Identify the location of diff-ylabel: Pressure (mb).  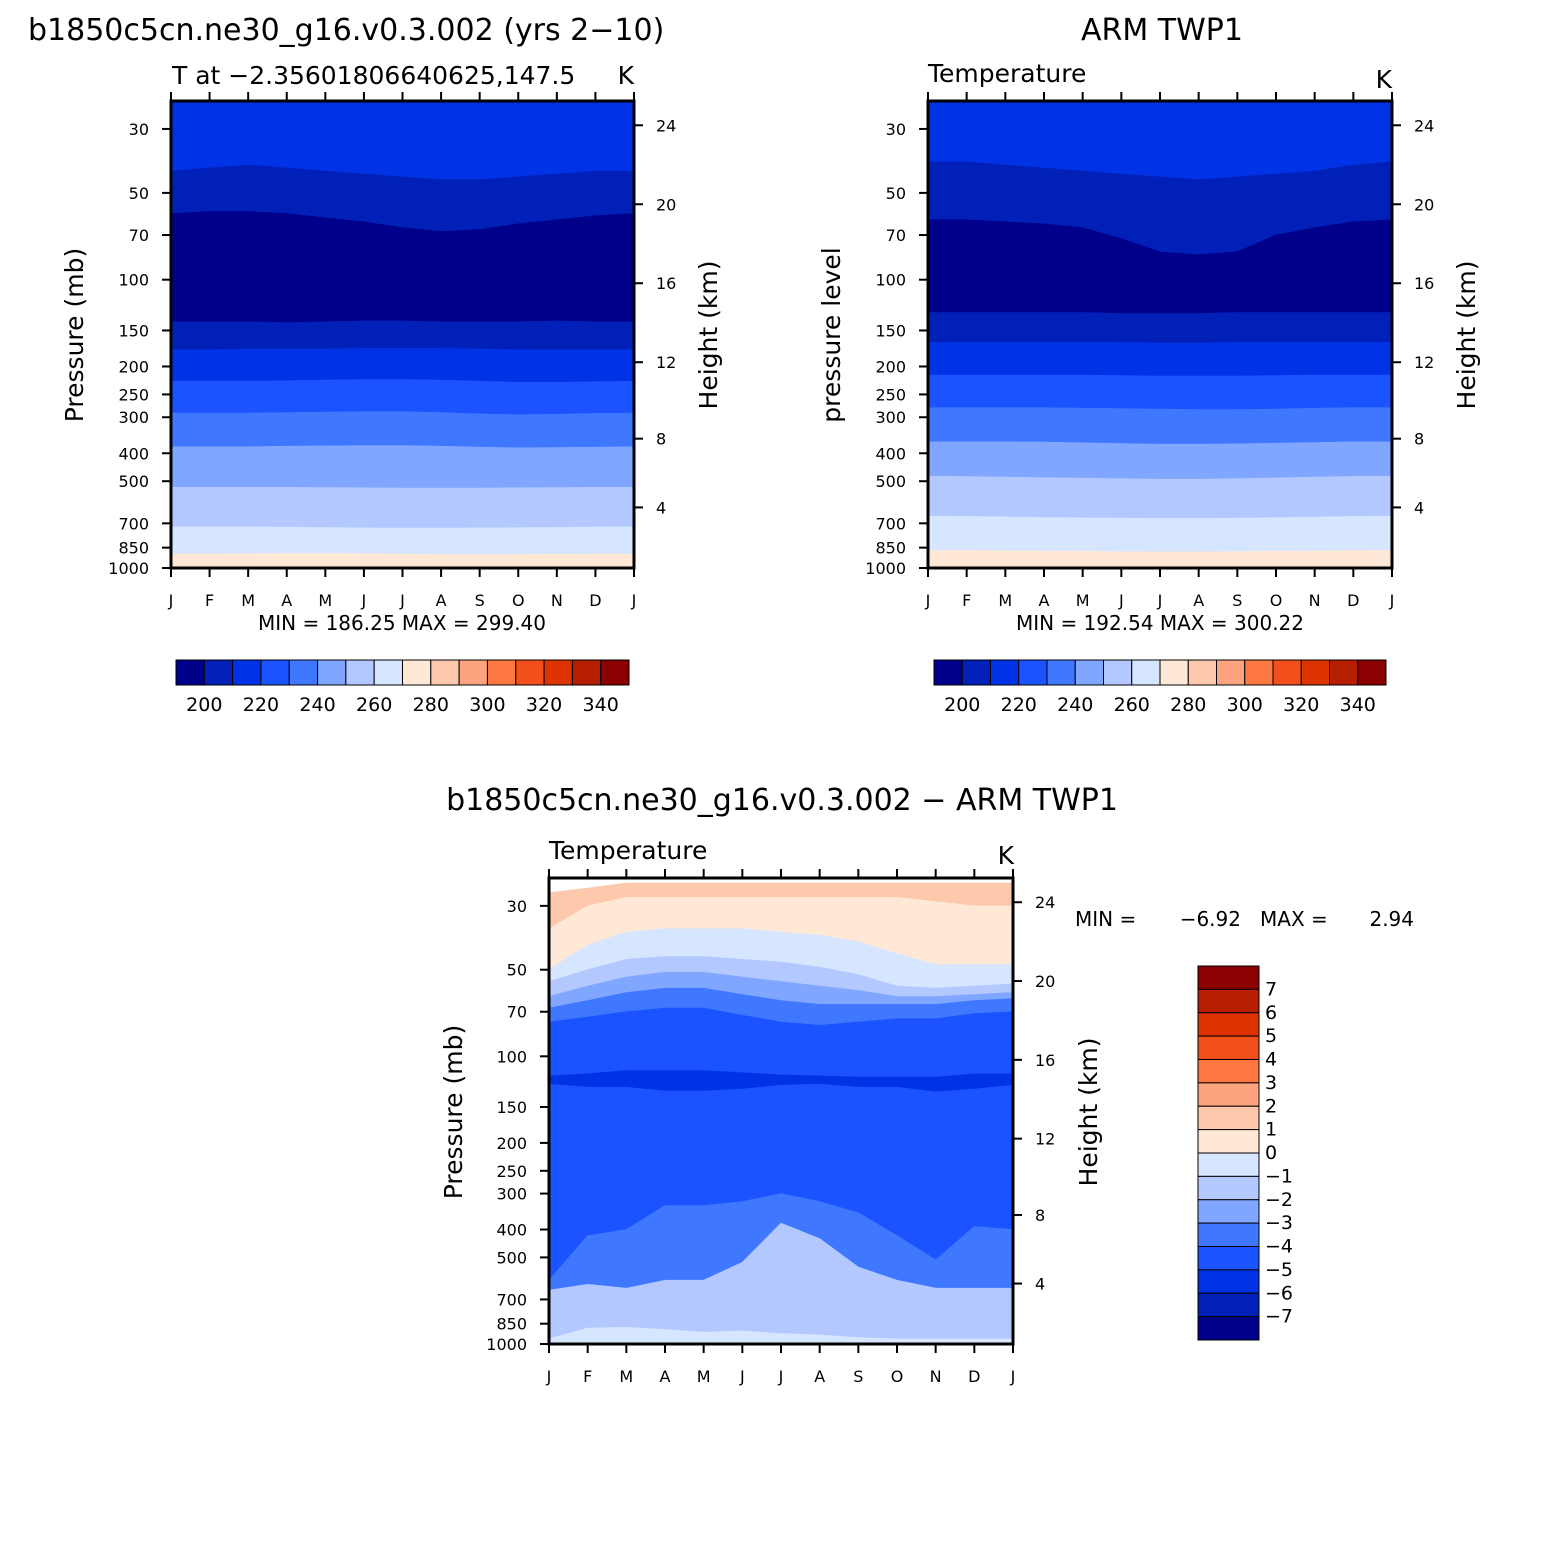
(453, 1112).